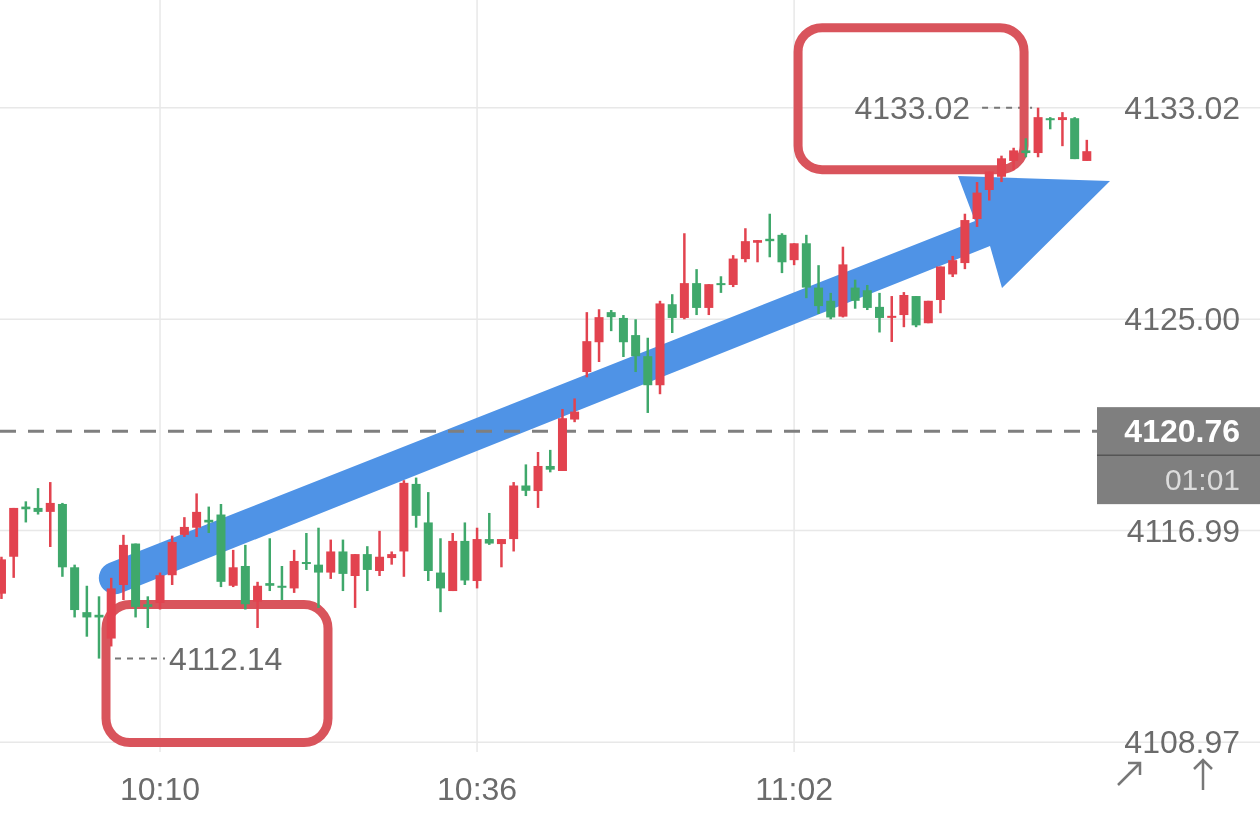 The image size is (1260, 828). I want to click on y-tick-label: 4116.99, so click(1183, 530).